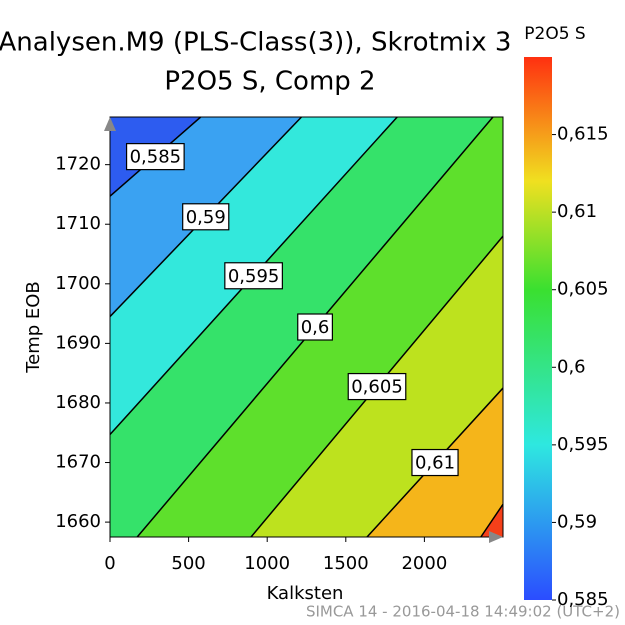 This screenshot has height=625, width=625. I want to click on contour-label: 0,595, so click(254, 276).